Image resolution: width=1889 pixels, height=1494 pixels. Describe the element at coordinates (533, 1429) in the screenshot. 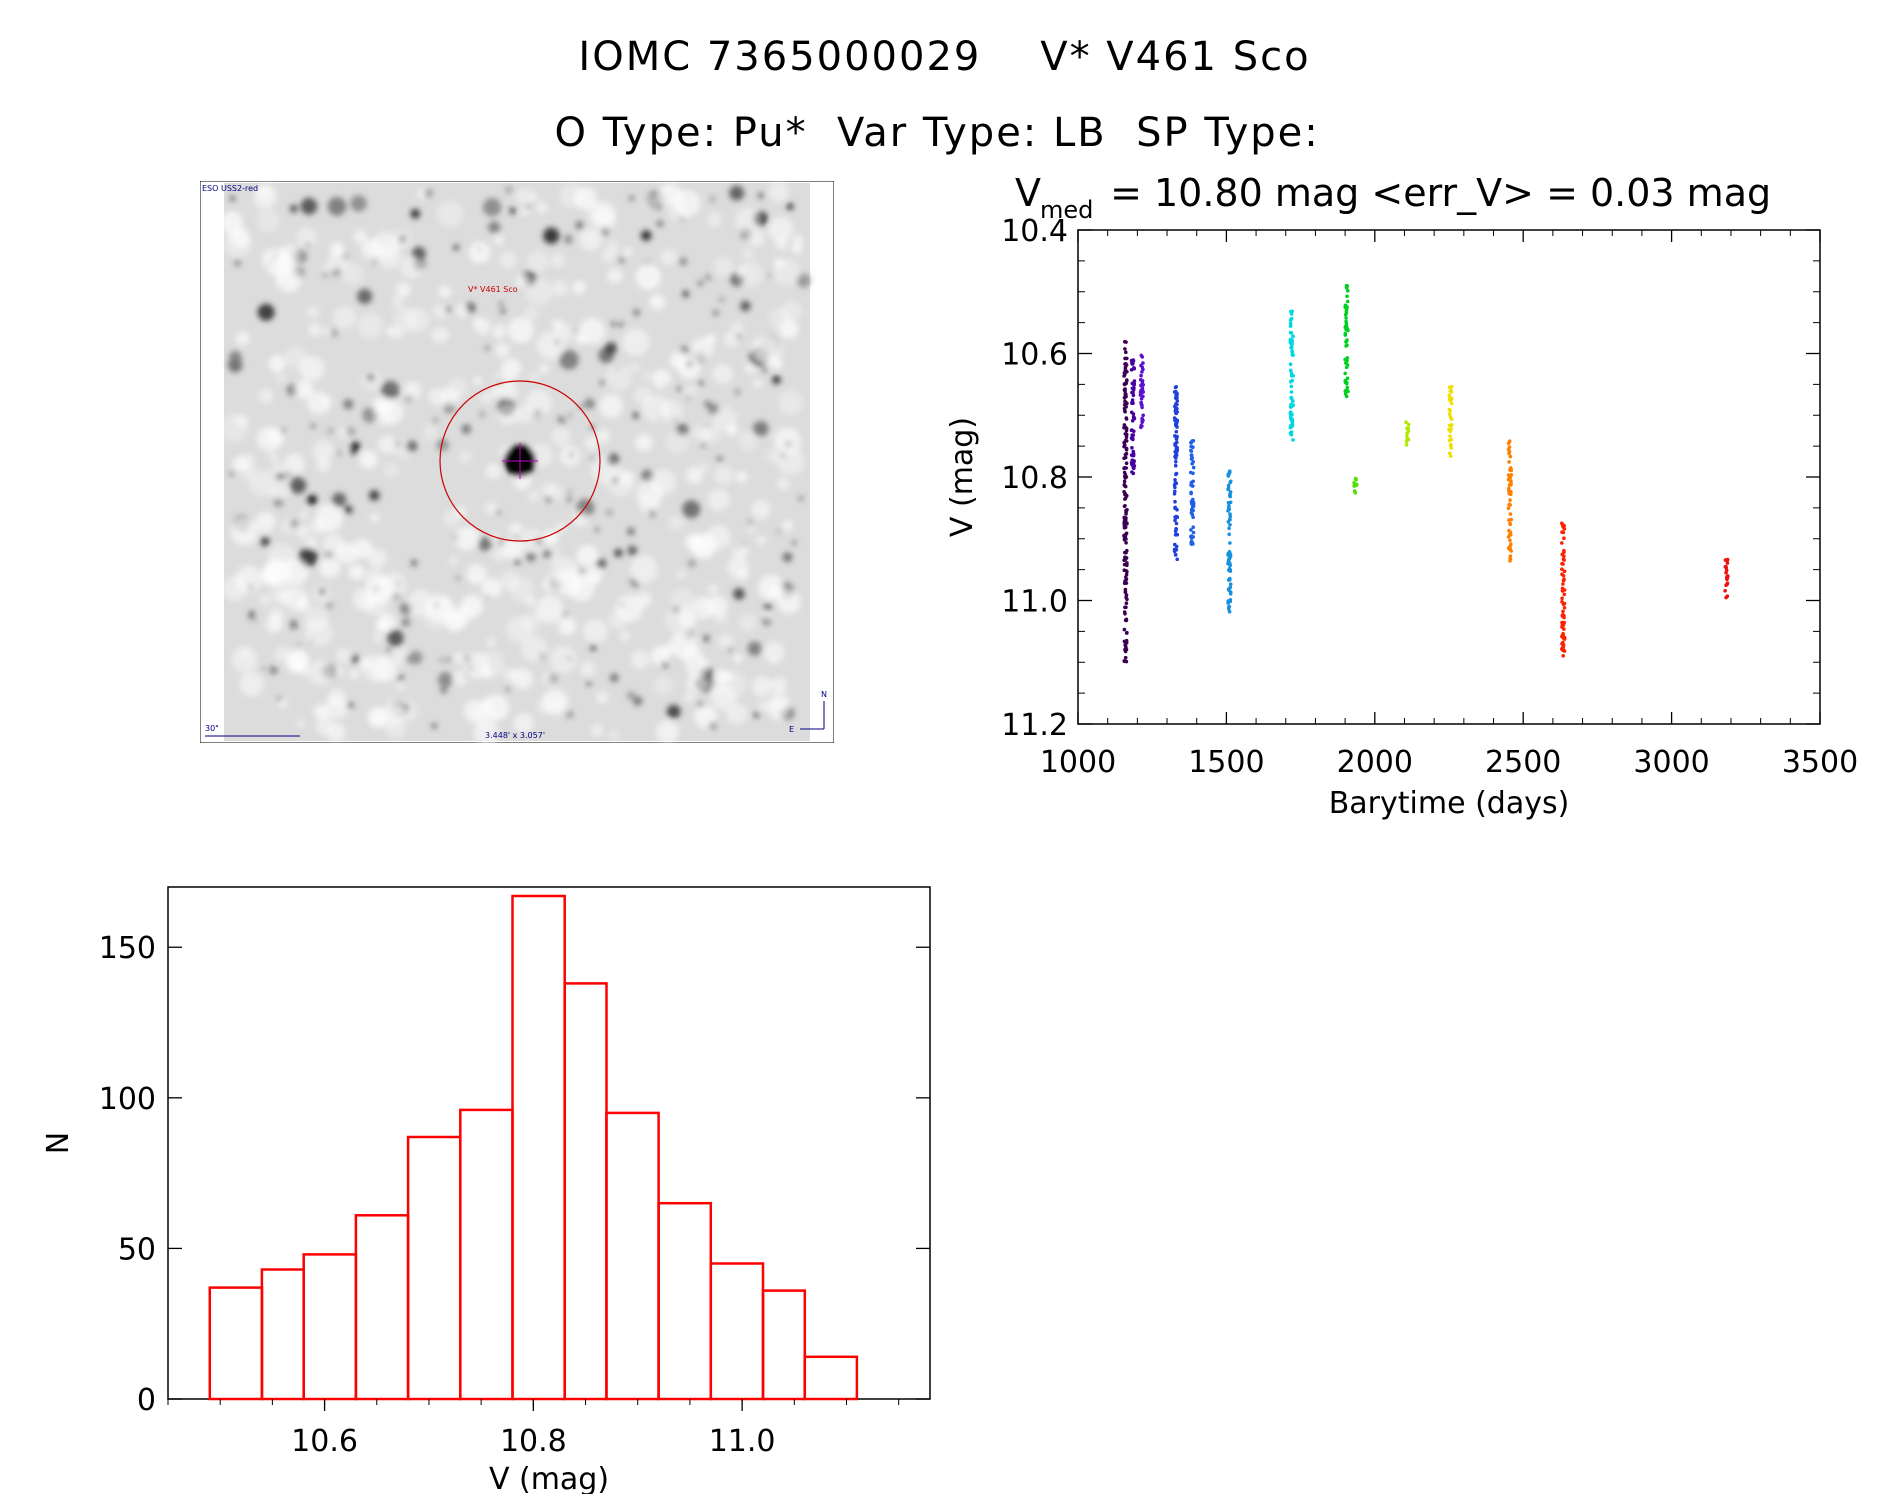

I see `hist-x-axis: 10.6 10.8 11.0` at that location.